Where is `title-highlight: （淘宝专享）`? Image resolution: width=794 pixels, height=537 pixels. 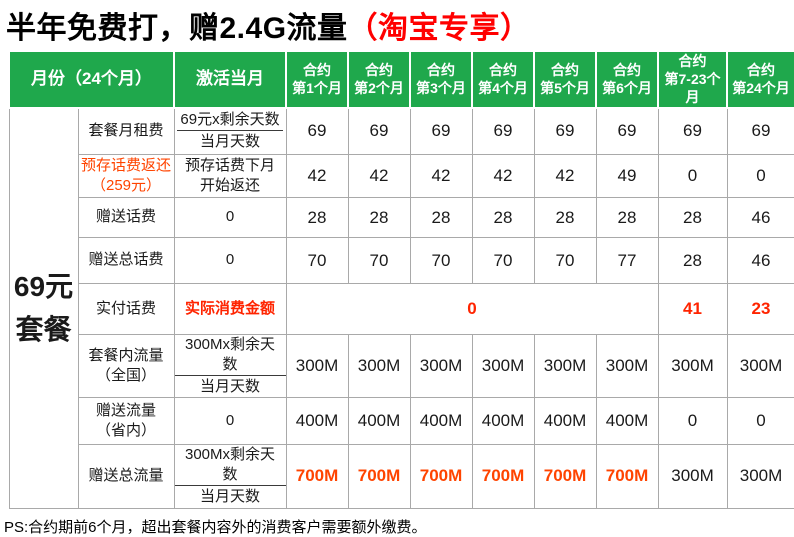 title-highlight: （淘宝专享） is located at coordinates (439, 28).